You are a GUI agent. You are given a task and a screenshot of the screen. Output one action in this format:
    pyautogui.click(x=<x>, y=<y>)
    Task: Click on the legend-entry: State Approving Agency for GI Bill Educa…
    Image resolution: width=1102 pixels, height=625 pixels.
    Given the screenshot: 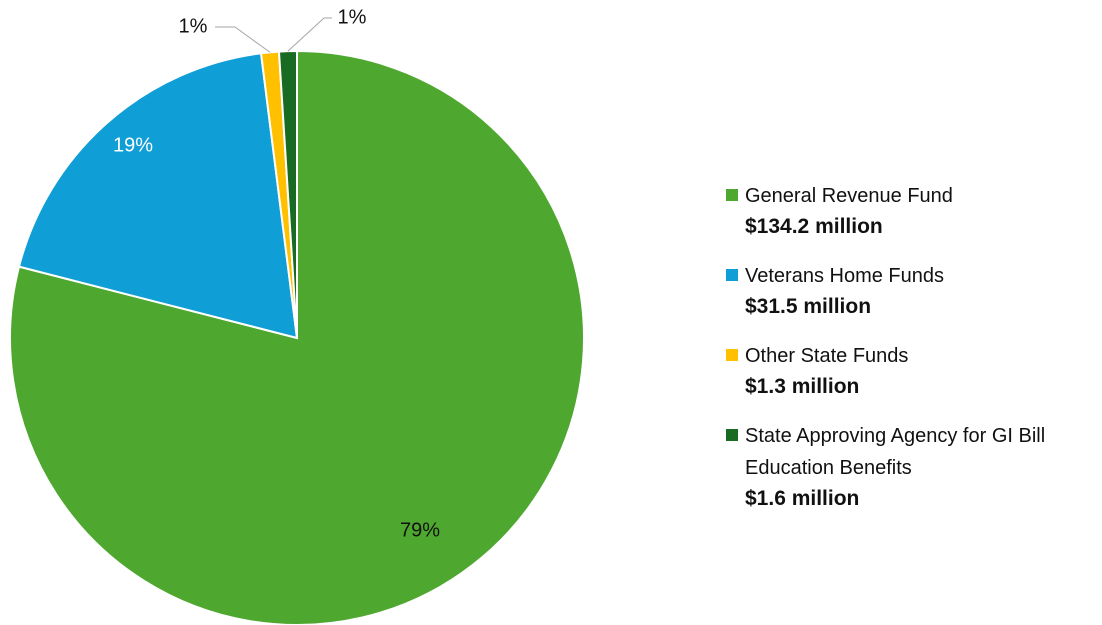 What is the action you would take?
    pyautogui.click(x=909, y=467)
    